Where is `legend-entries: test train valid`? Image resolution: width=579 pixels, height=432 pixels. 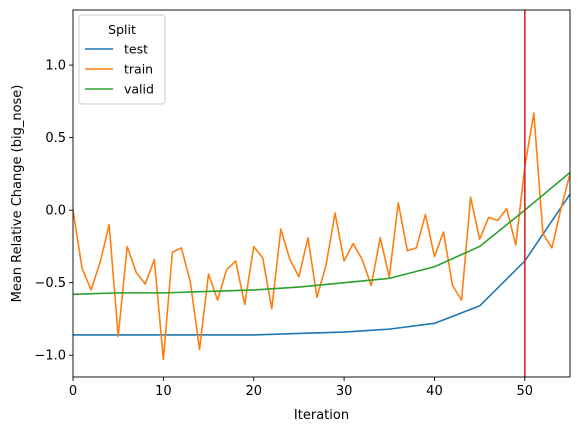 legend-entries: test train valid is located at coordinates (119, 69).